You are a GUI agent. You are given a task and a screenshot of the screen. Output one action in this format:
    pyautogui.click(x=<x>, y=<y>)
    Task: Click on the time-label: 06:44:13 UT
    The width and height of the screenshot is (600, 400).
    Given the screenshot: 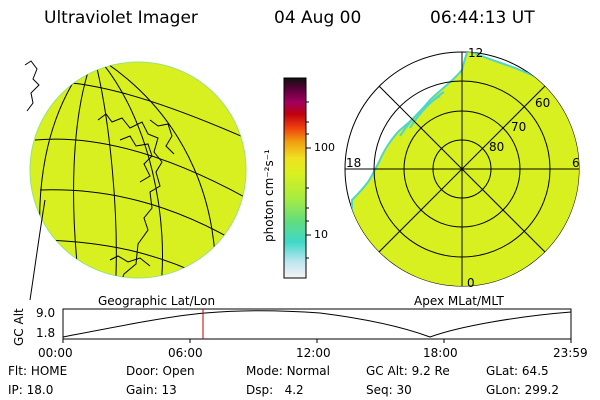 What is the action you would take?
    pyautogui.click(x=482, y=18)
    